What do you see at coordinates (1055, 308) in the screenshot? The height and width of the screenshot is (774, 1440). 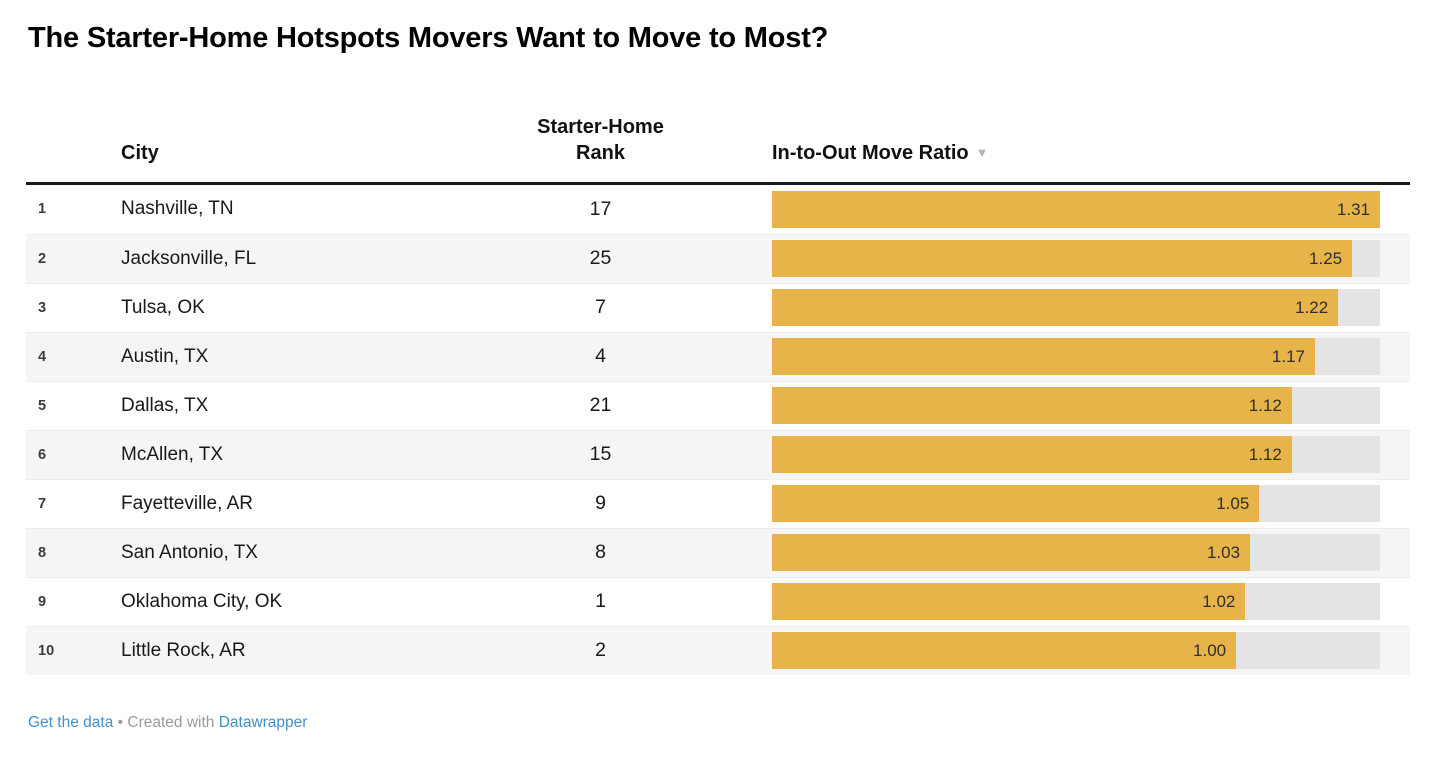 I see `ratio-bar: 1.22` at bounding box center [1055, 308].